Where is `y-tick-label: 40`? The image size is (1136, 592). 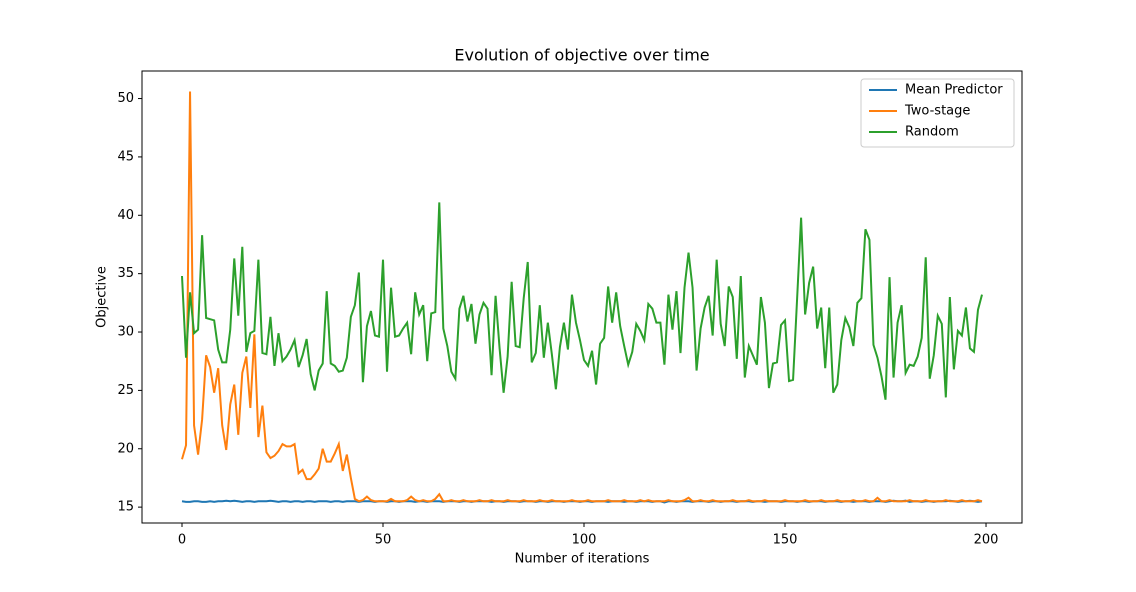
y-tick-label: 40 is located at coordinates (125, 215).